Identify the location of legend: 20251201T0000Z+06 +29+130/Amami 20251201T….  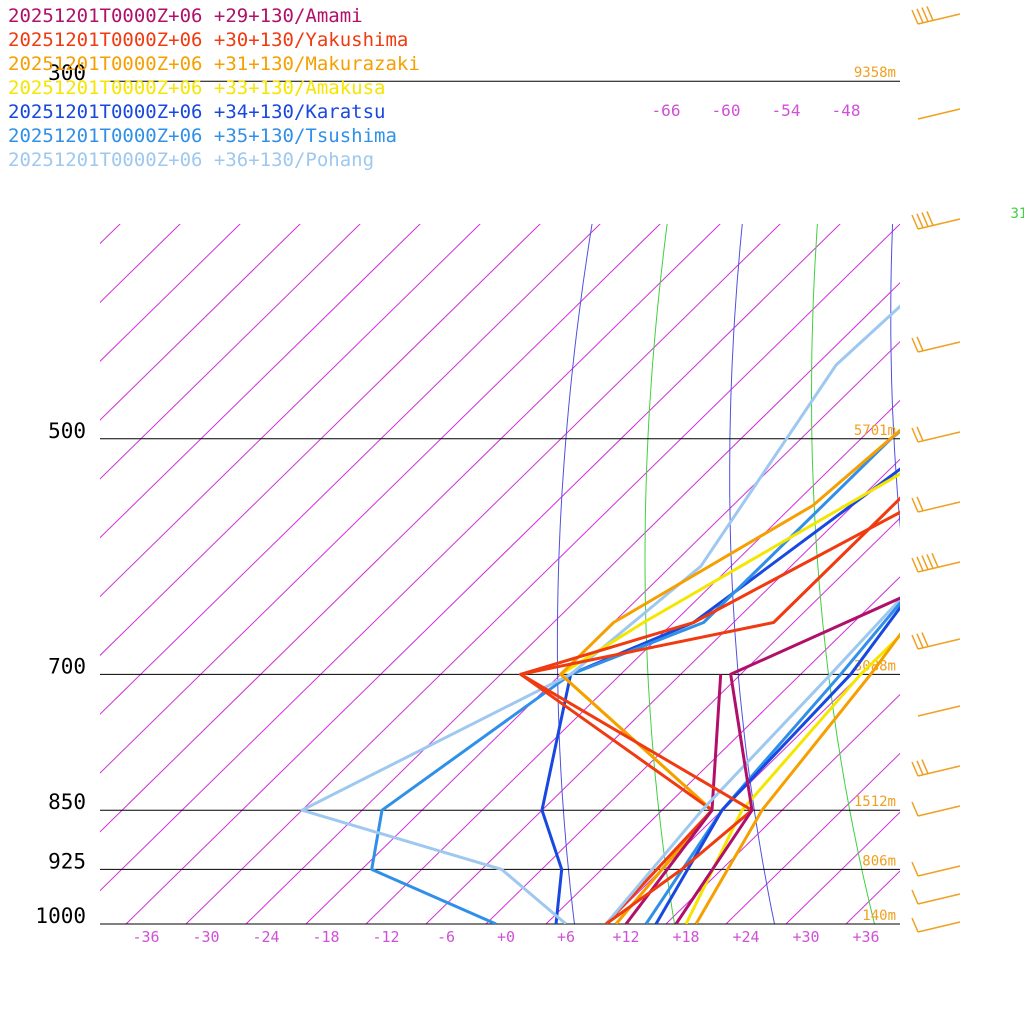
(214, 88).